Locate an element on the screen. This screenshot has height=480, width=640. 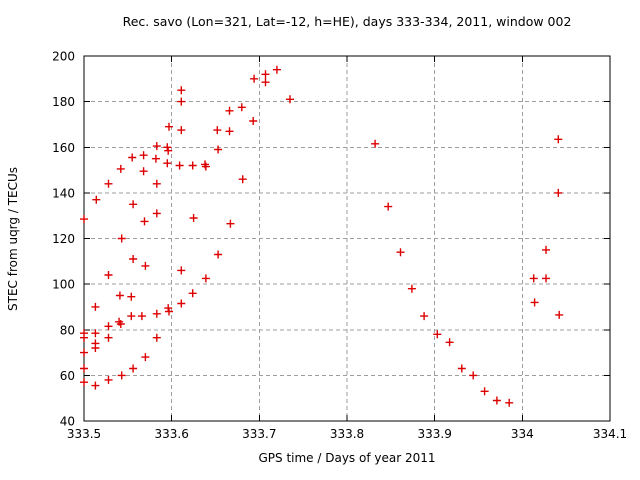
x-tick-label: 333.7 is located at coordinates (259, 434).